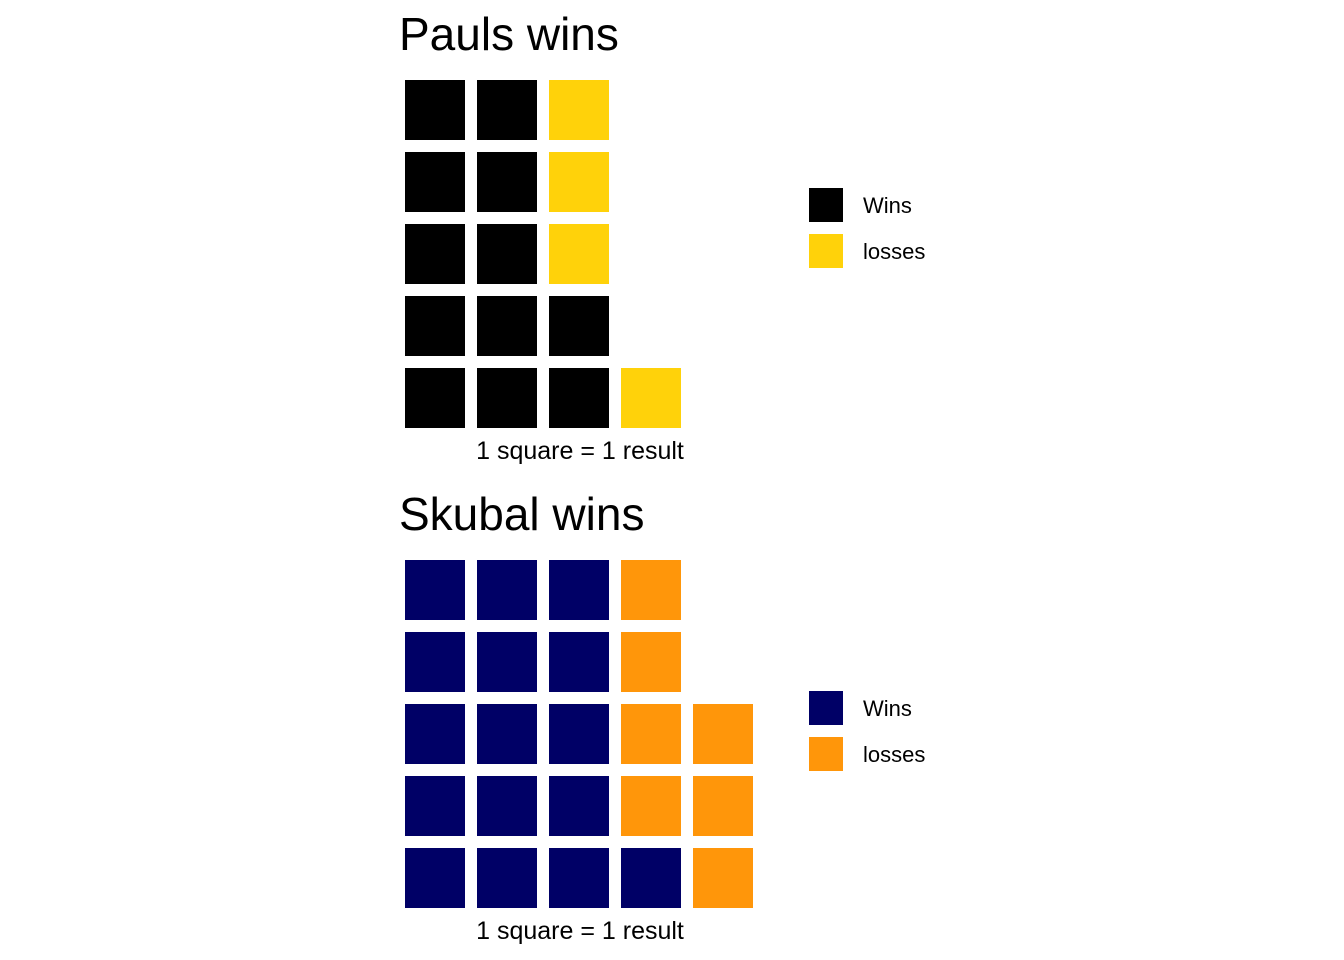  What do you see at coordinates (521, 514) in the screenshot?
I see `chart-title: Skubal wins` at bounding box center [521, 514].